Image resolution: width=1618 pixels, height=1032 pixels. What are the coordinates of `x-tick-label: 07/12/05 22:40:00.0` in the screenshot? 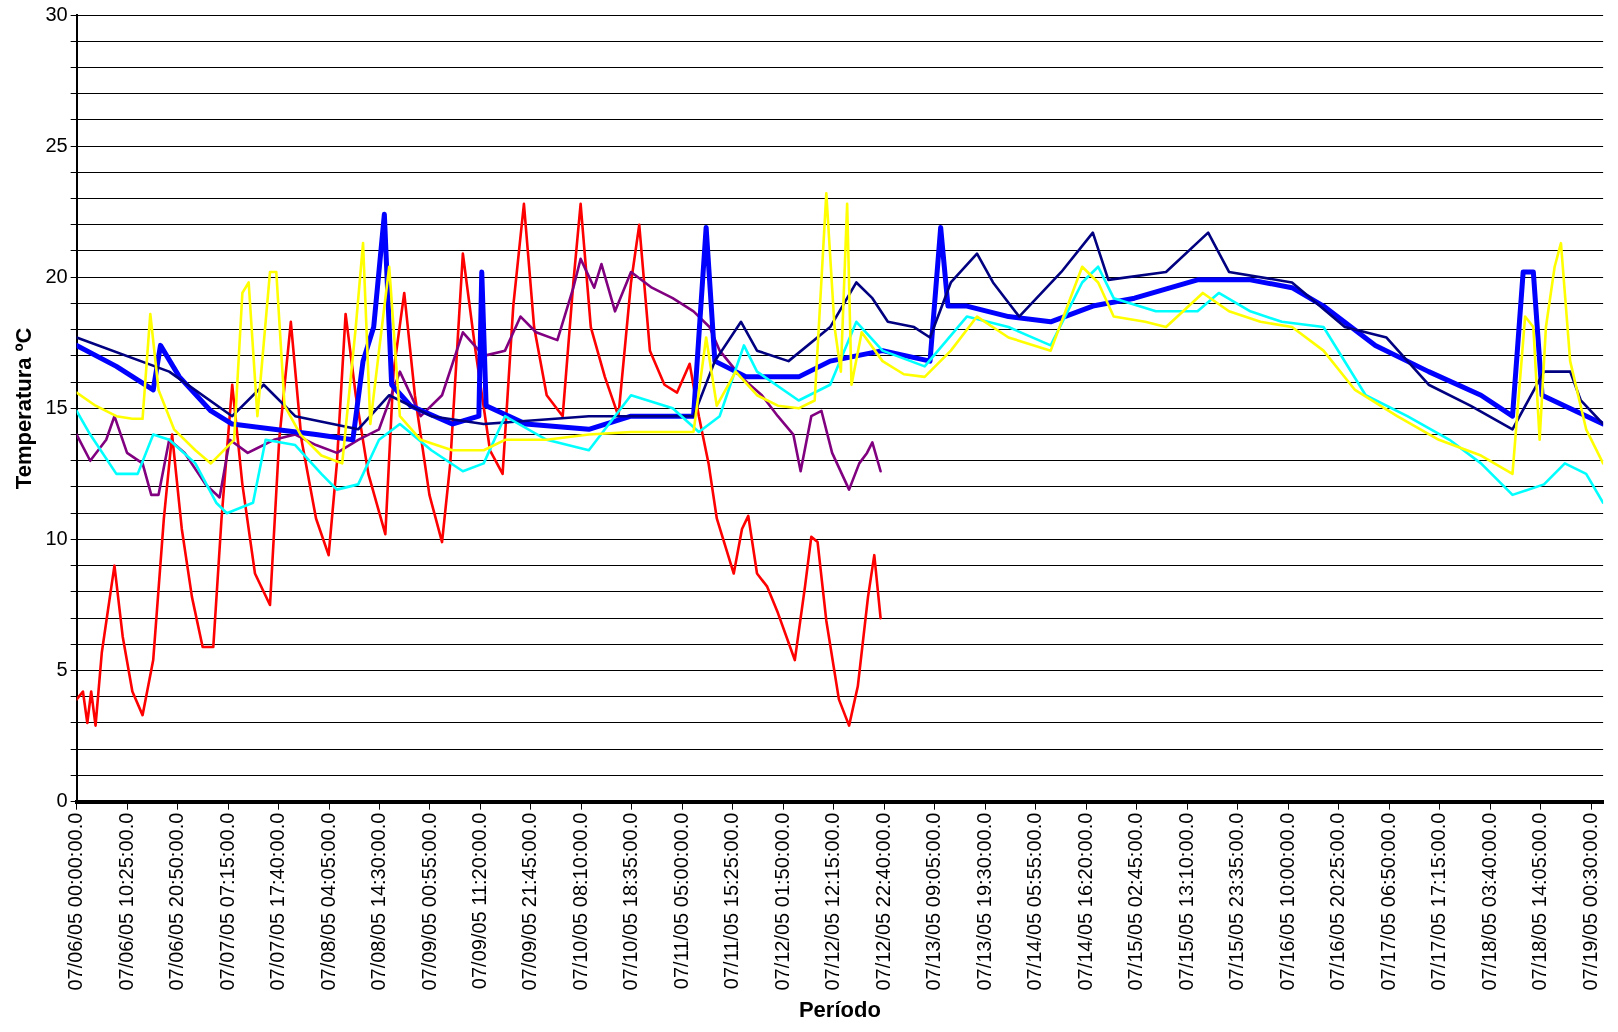 It's located at (882, 901).